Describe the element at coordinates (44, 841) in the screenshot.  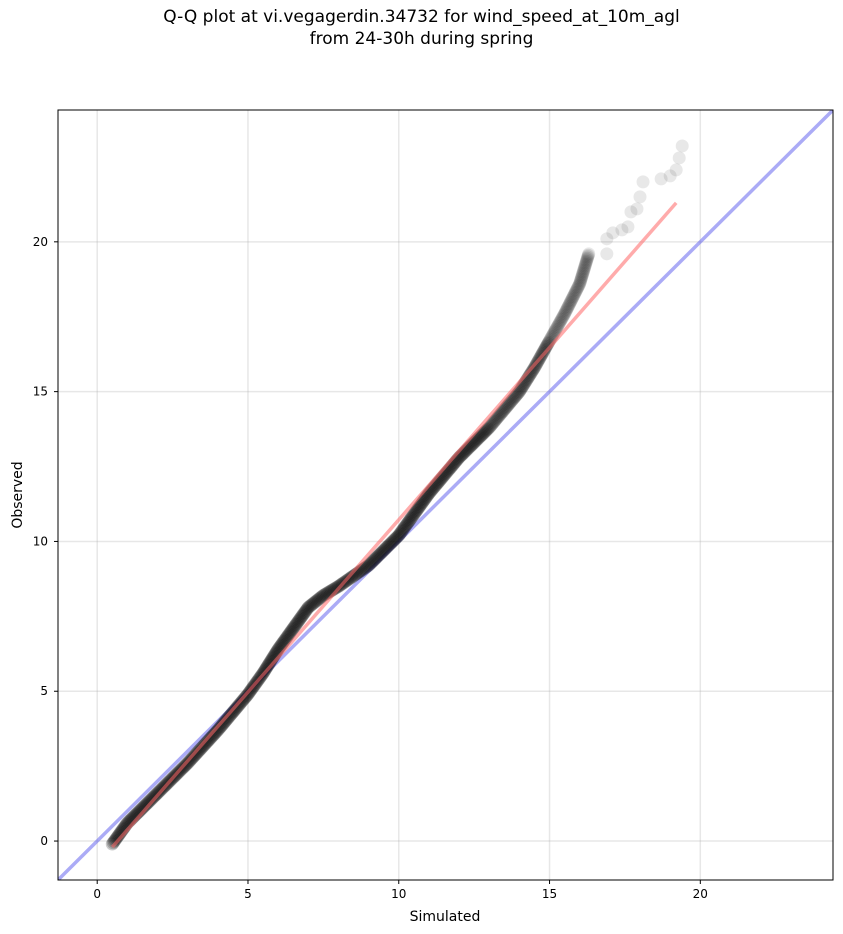
I see `y-tick-label: 0` at that location.